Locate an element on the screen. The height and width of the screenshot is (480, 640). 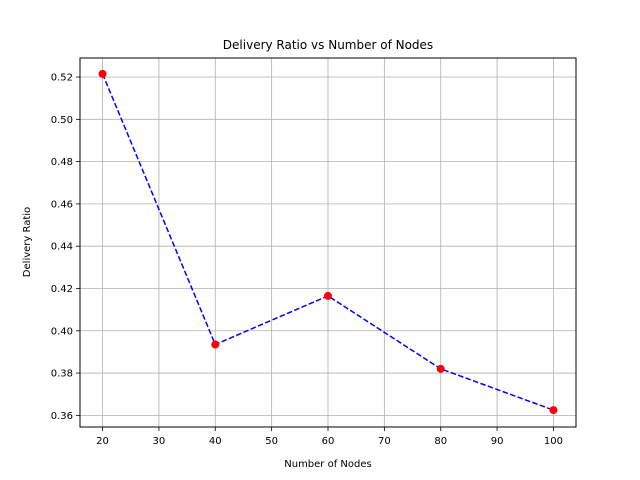
x-axis-title: Number of Nodes is located at coordinates (327, 464).